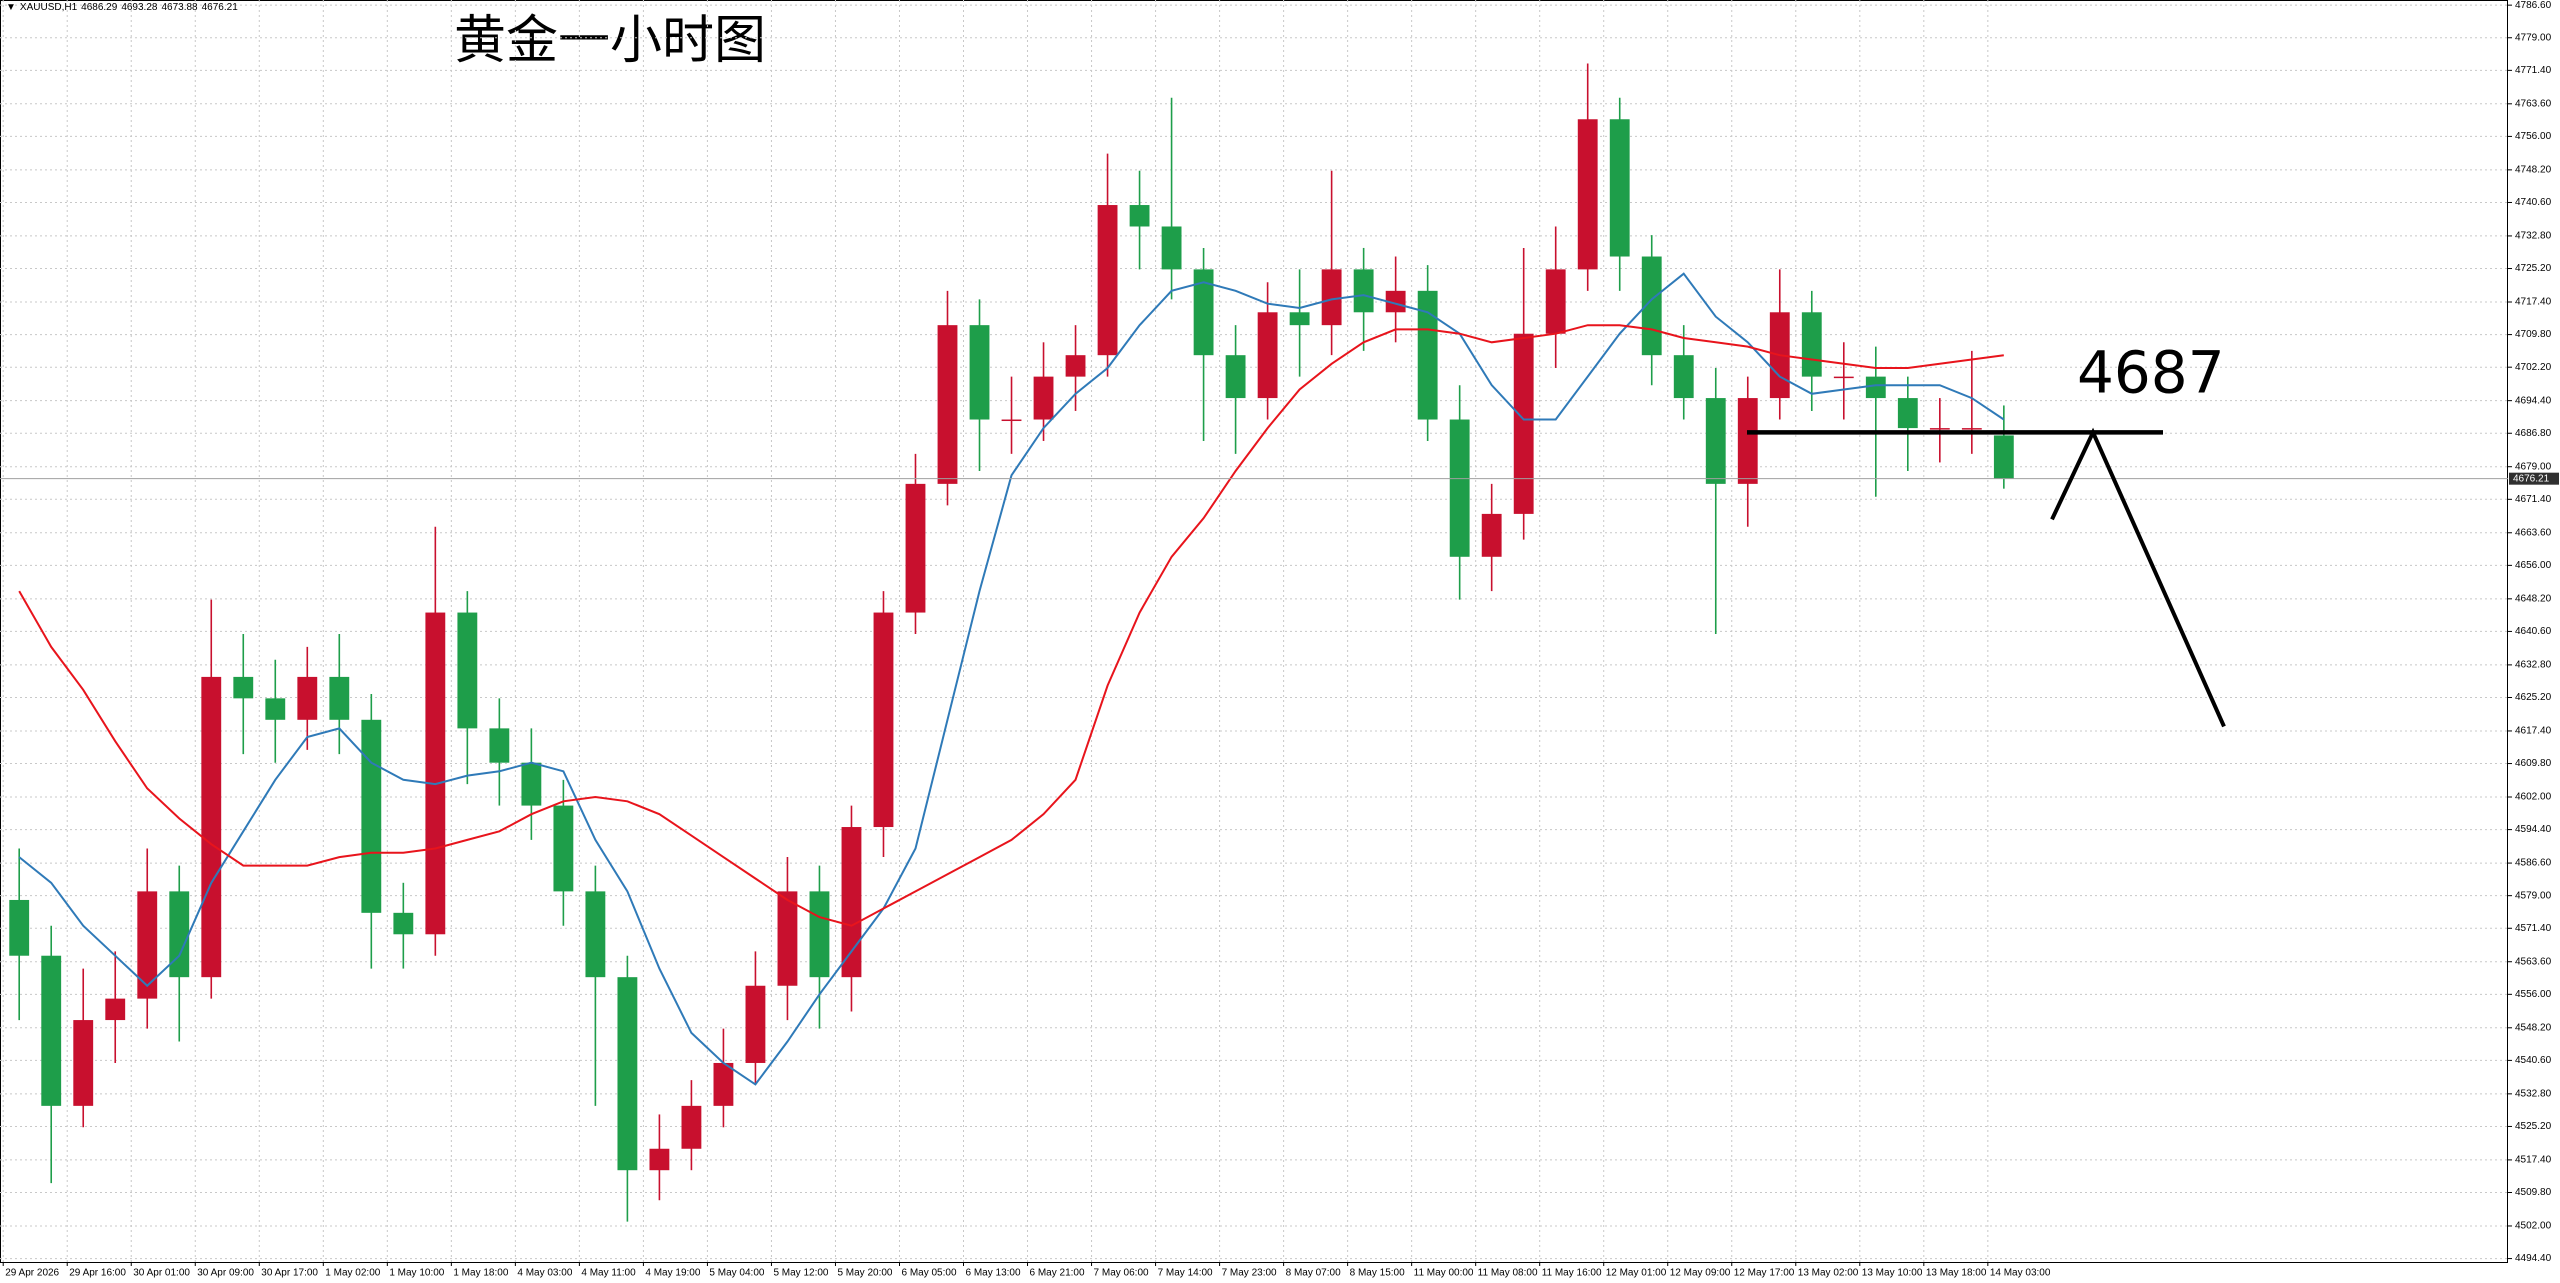 Image resolution: width=2560 pixels, height=1283 pixels. Describe the element at coordinates (2533, 895) in the screenshot. I see `y-tick-label: 4579.00` at that location.